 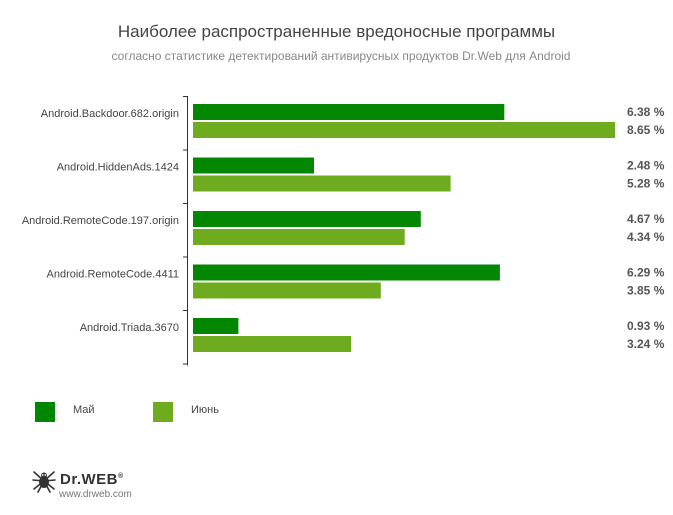 What do you see at coordinates (129, 328) in the screenshot?
I see `category-label: Android.Triada.3670` at bounding box center [129, 328].